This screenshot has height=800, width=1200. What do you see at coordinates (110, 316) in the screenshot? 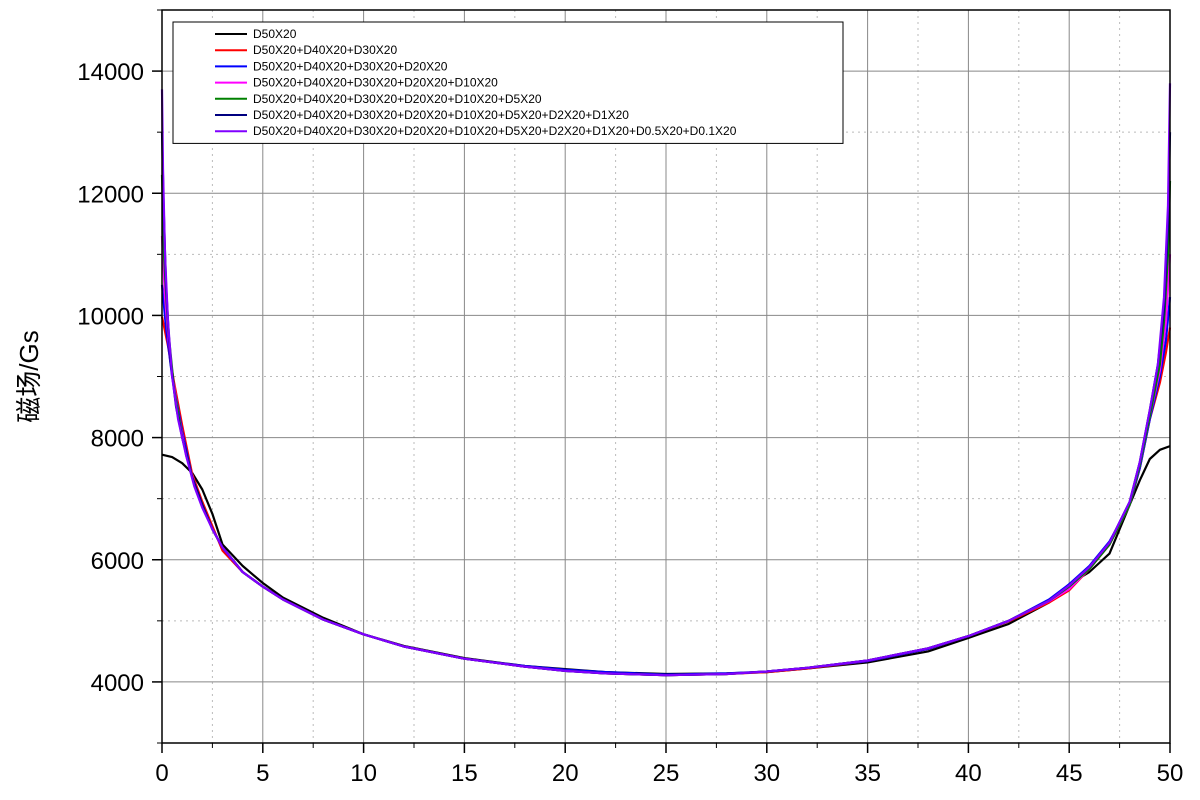
I see `y-tick-label: 10000` at bounding box center [110, 316].